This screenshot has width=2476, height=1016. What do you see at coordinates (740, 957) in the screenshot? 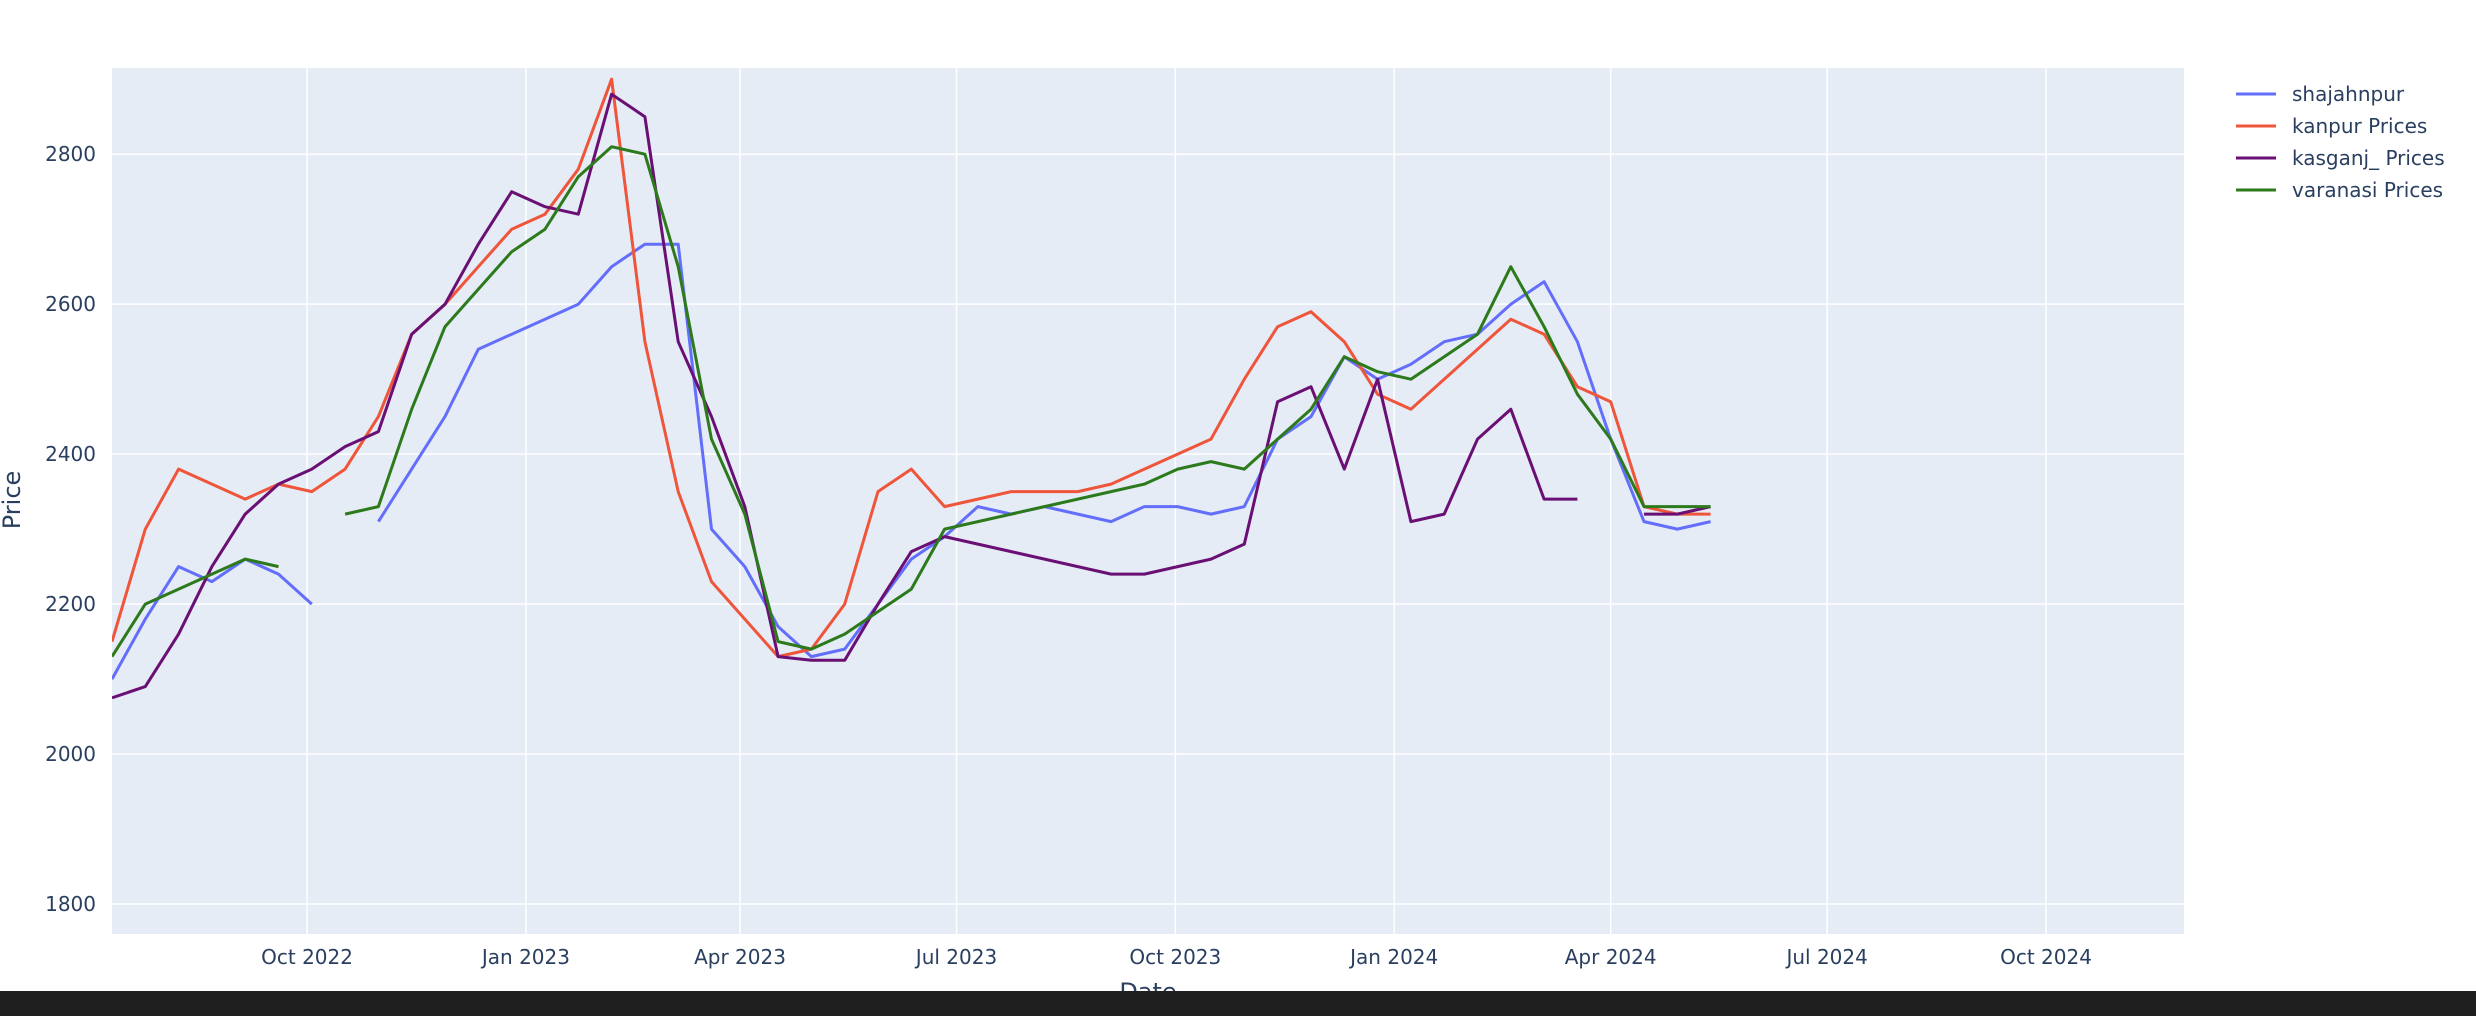
I see `x-tick-label: Apr 2023` at bounding box center [740, 957].